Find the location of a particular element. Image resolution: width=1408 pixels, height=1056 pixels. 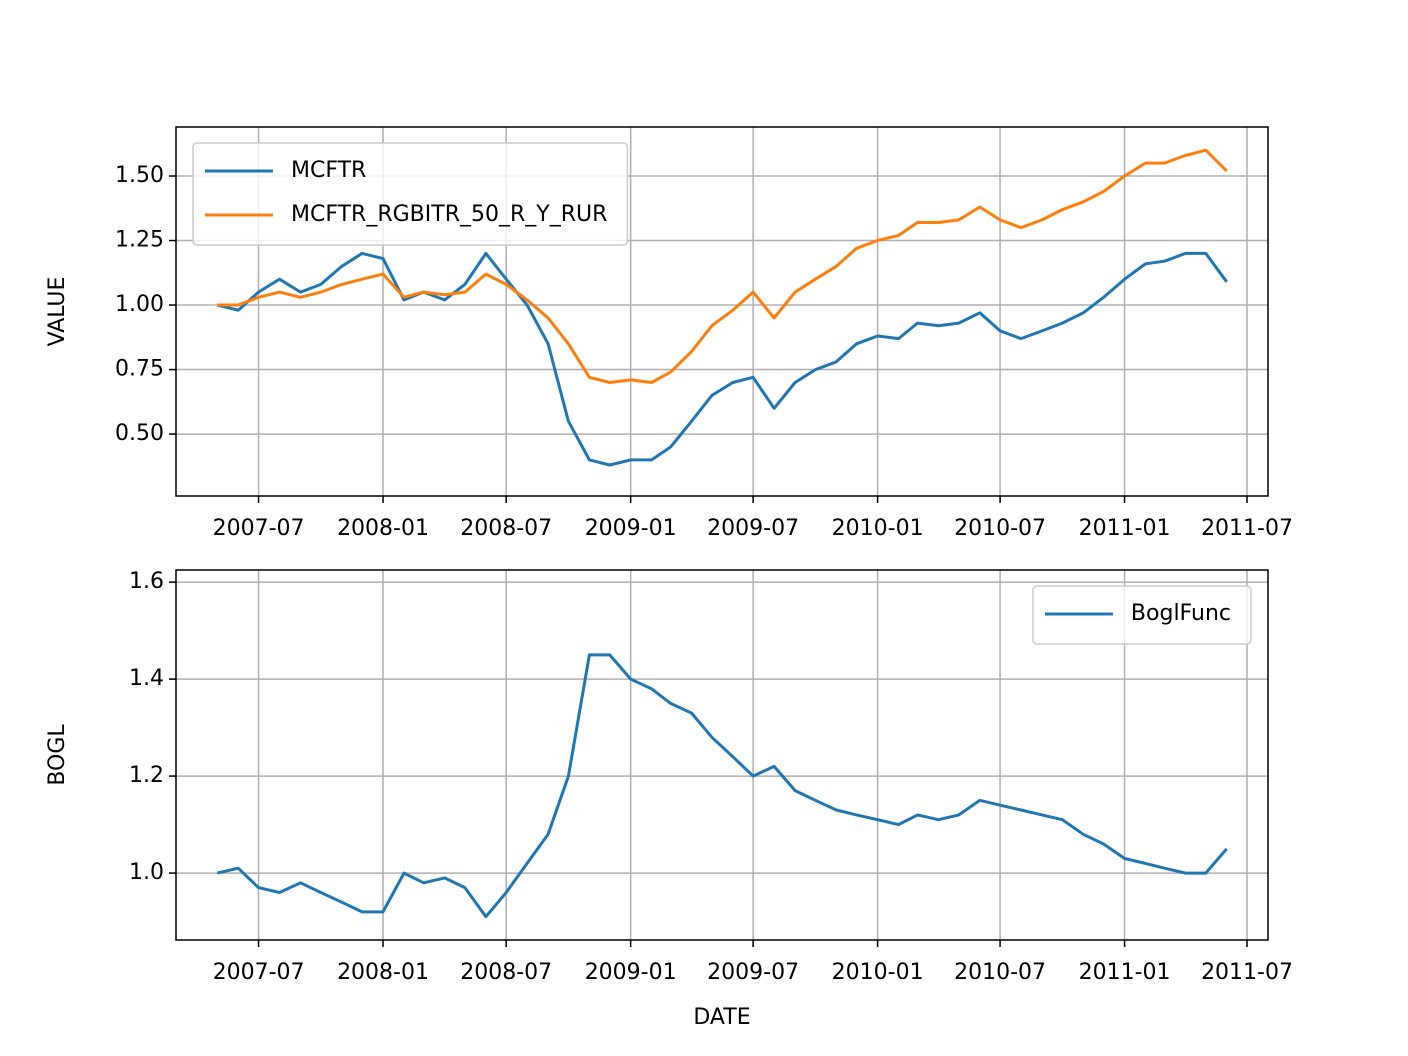

x-axis-label: DATE is located at coordinates (721, 1017).